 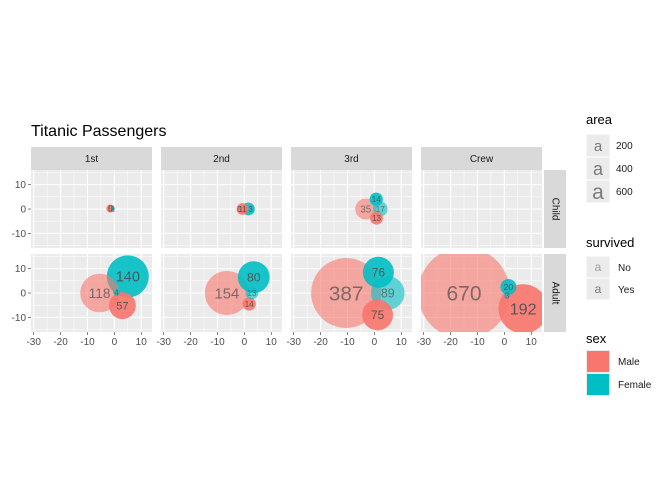 I want to click on bubble-label: 118, so click(x=100, y=293).